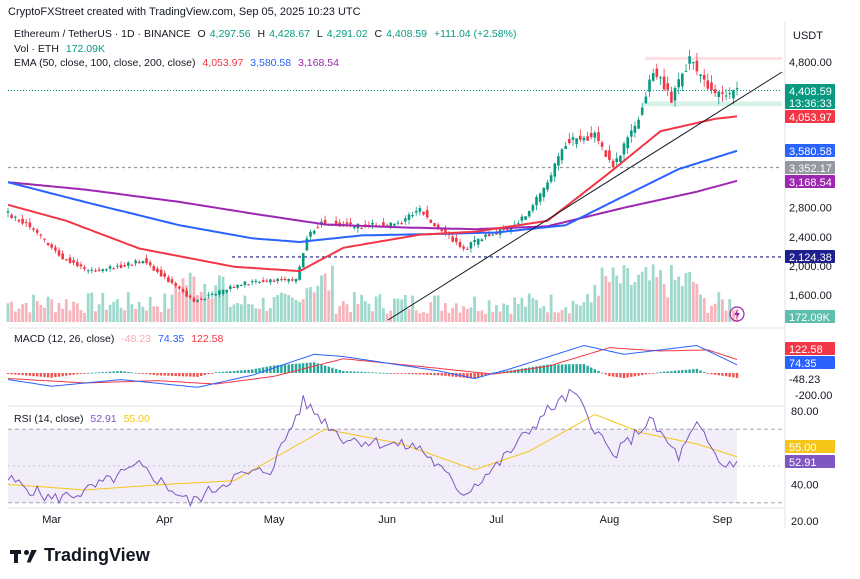  I want to click on macd-price-label: 74.35, so click(803, 364).